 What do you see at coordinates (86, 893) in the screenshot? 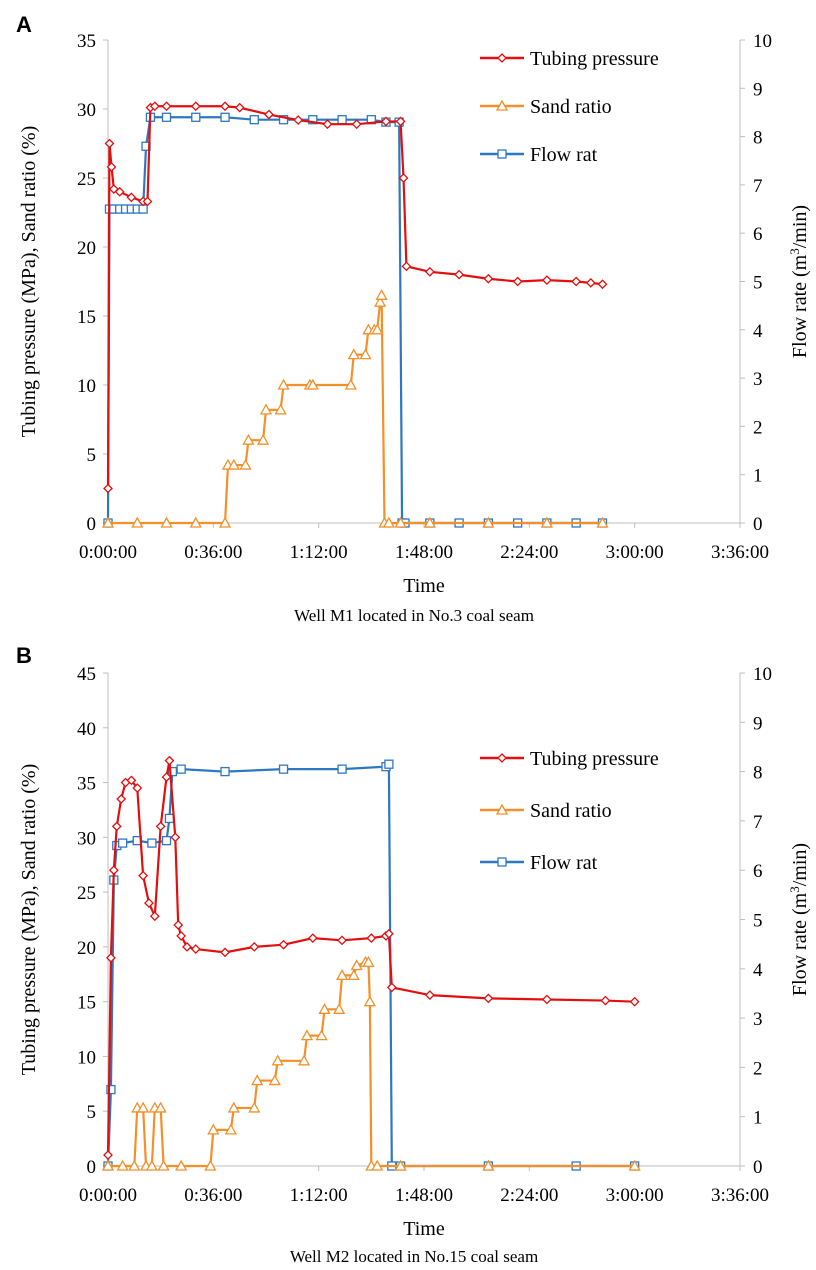
I see `left-tick-label: 25` at bounding box center [86, 893].